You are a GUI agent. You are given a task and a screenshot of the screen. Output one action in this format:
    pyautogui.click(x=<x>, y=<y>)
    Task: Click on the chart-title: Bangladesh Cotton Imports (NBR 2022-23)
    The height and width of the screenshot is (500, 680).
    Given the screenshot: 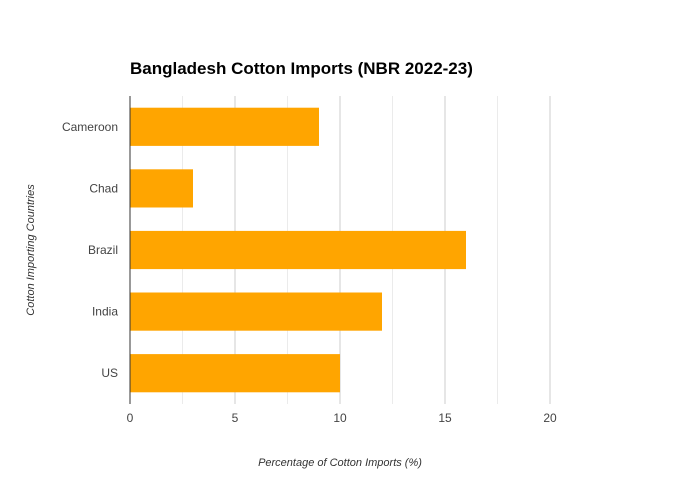 What is the action you would take?
    pyautogui.click(x=301, y=68)
    